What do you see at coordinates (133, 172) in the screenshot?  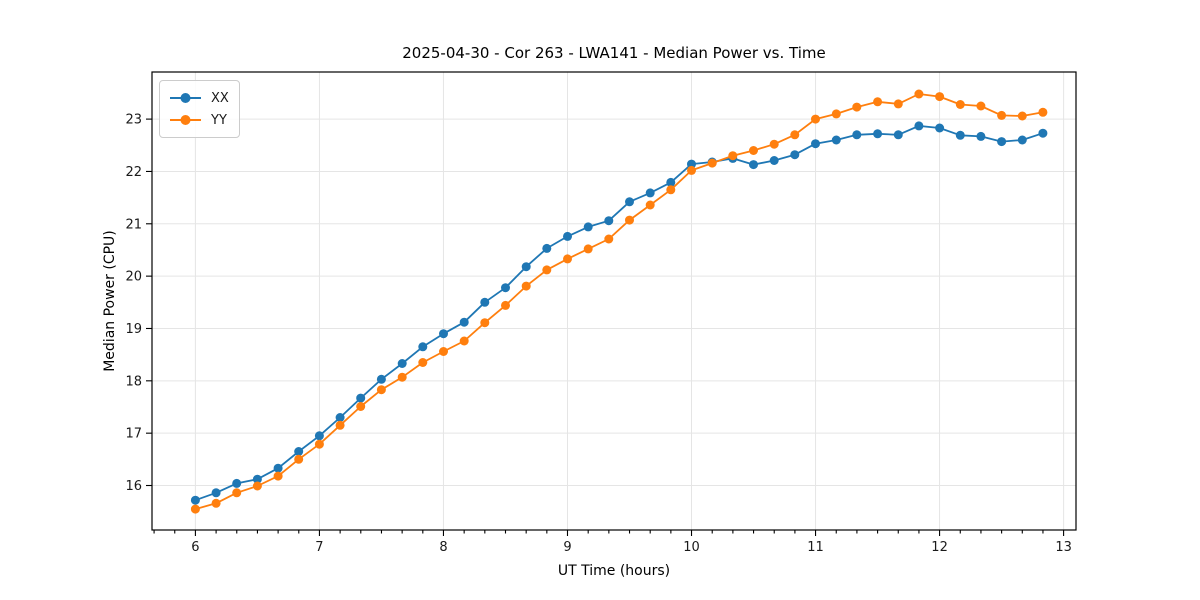 I see `y-tick-label: 22` at bounding box center [133, 172].